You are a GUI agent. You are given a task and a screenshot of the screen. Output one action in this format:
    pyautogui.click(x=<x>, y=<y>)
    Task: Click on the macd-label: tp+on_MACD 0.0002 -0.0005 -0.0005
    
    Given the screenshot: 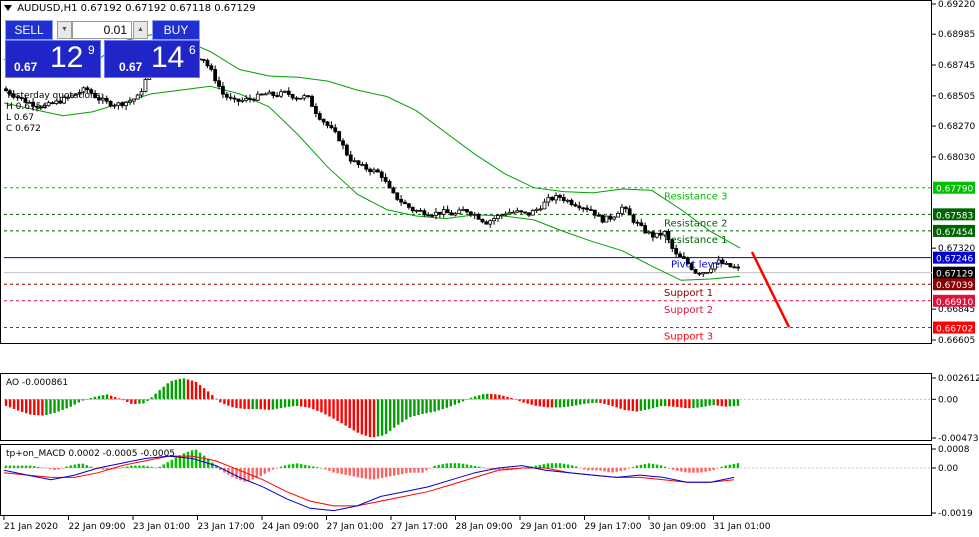 What is the action you would take?
    pyautogui.click(x=91, y=454)
    